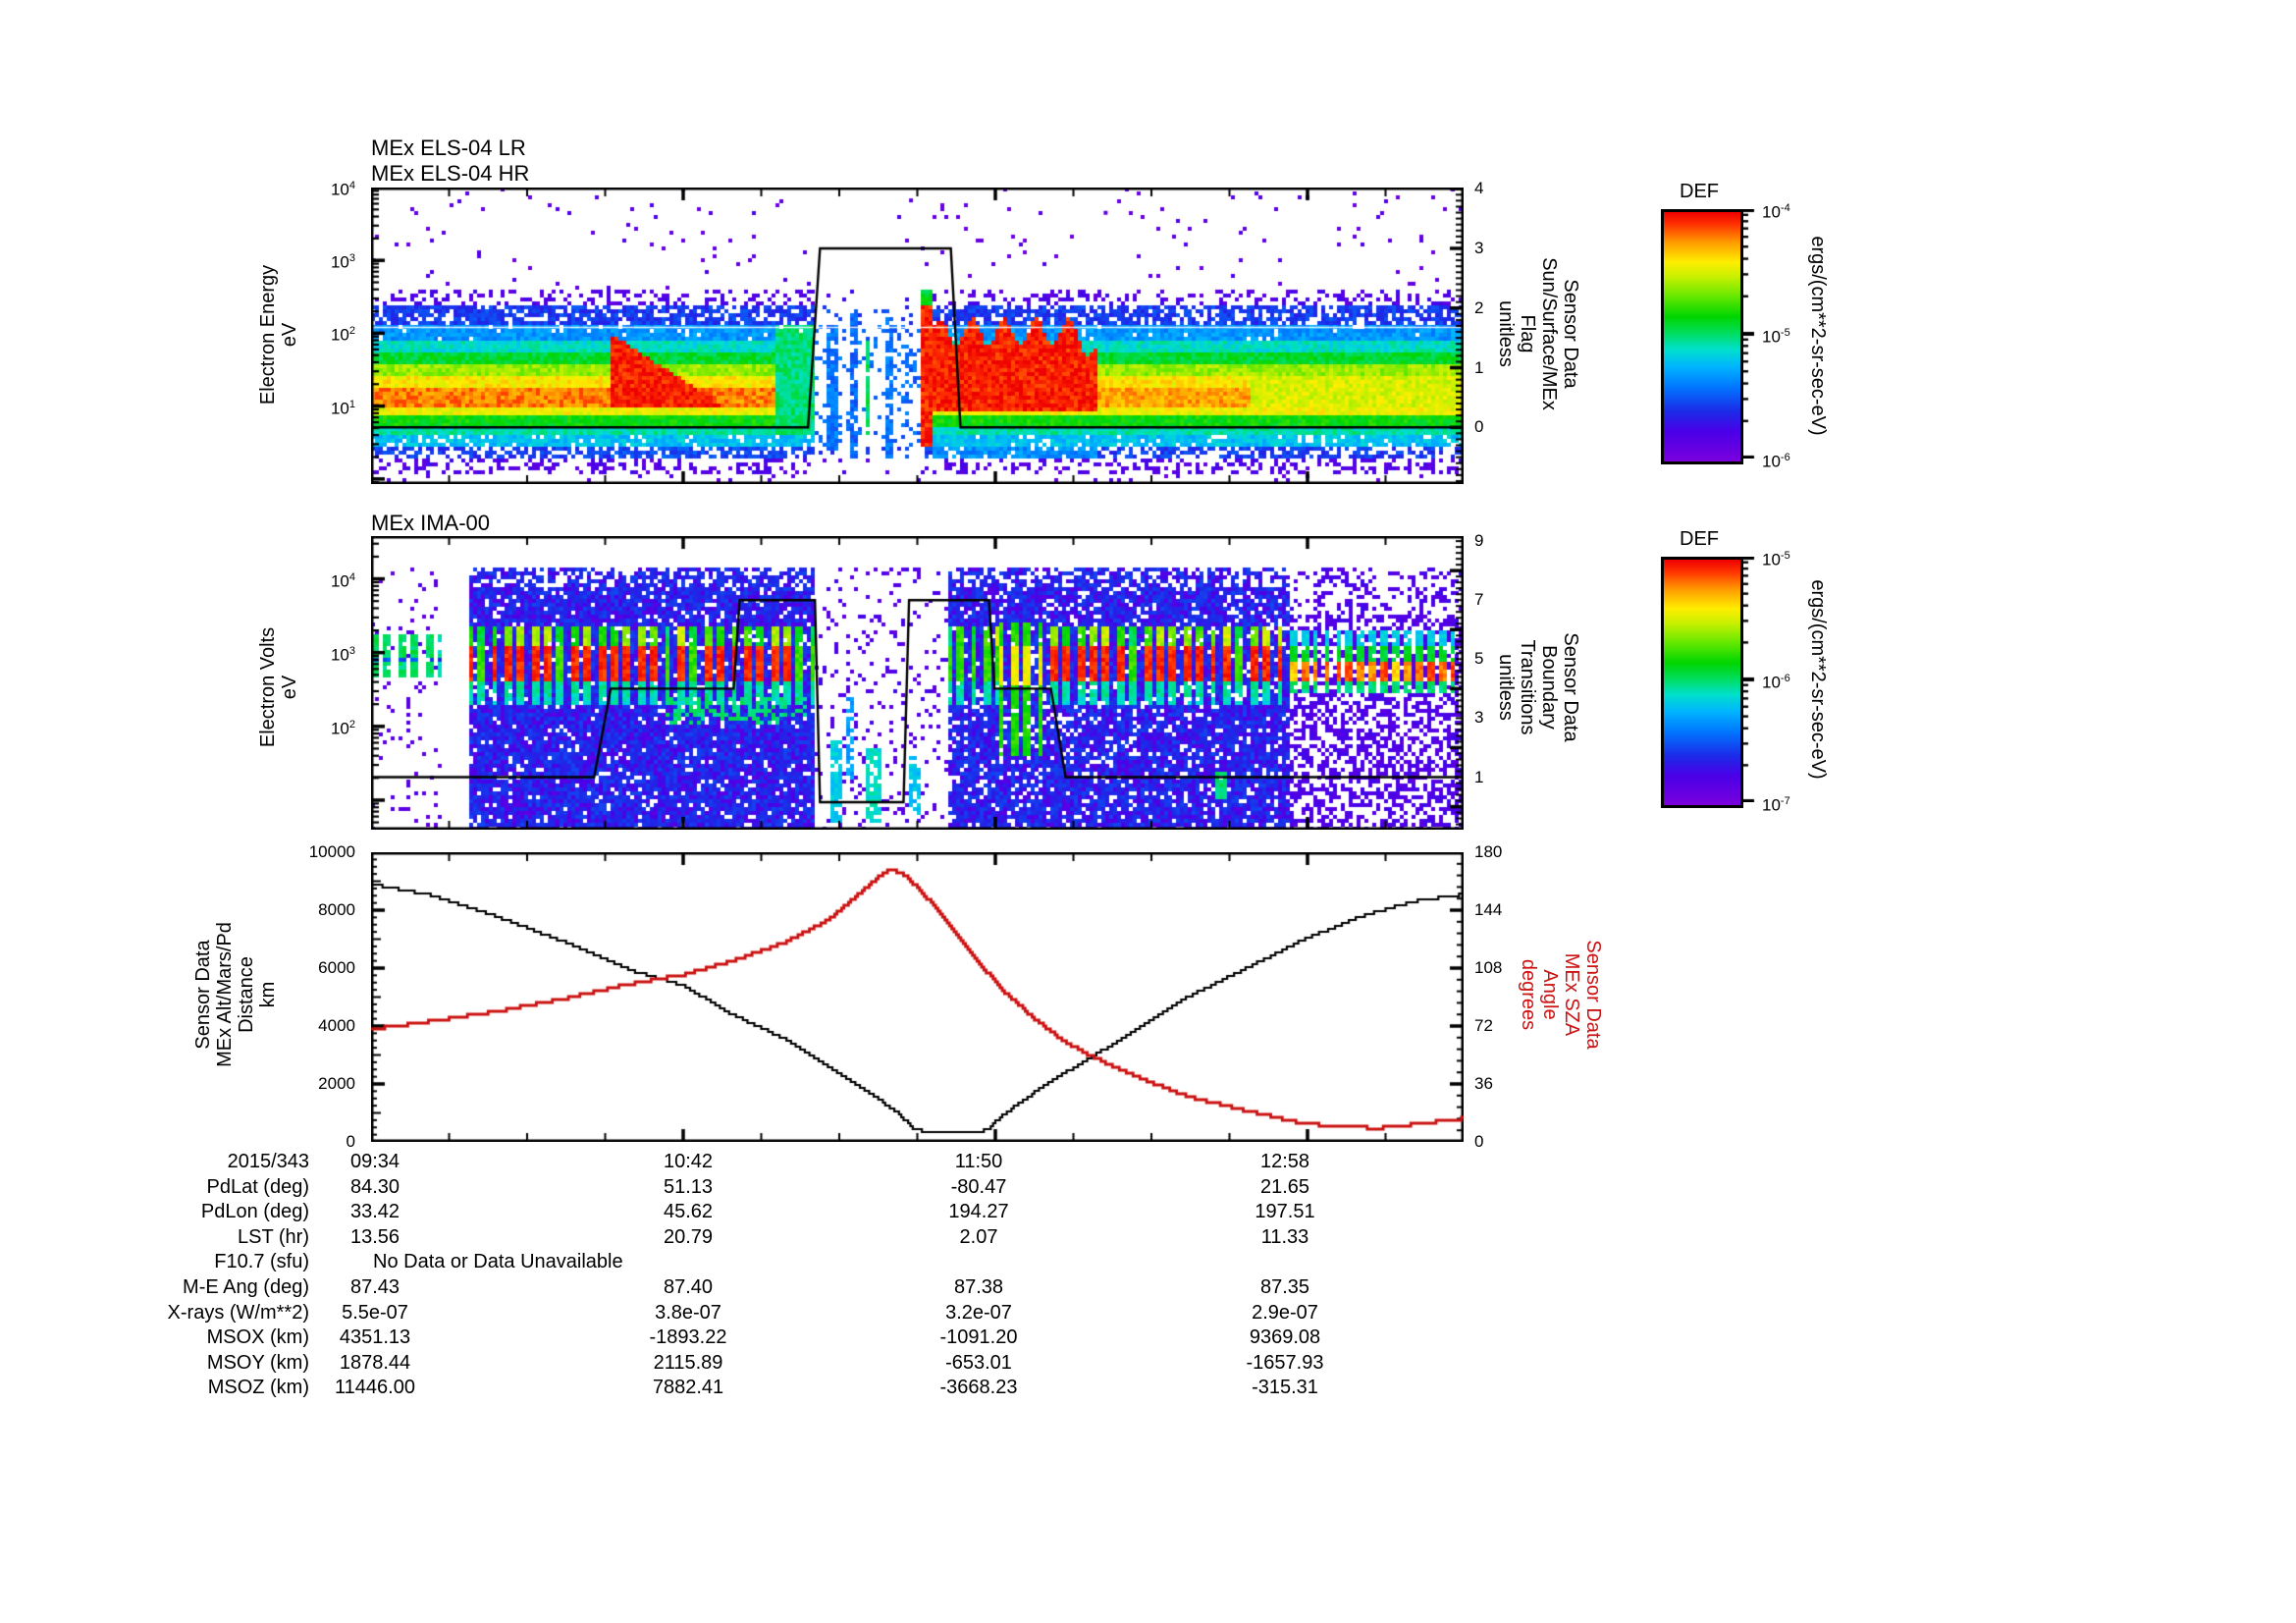 Image resolution: width=2296 pixels, height=1623 pixels. What do you see at coordinates (331, 851) in the screenshot?
I see `orbit-y-tick-label: 10000` at bounding box center [331, 851].